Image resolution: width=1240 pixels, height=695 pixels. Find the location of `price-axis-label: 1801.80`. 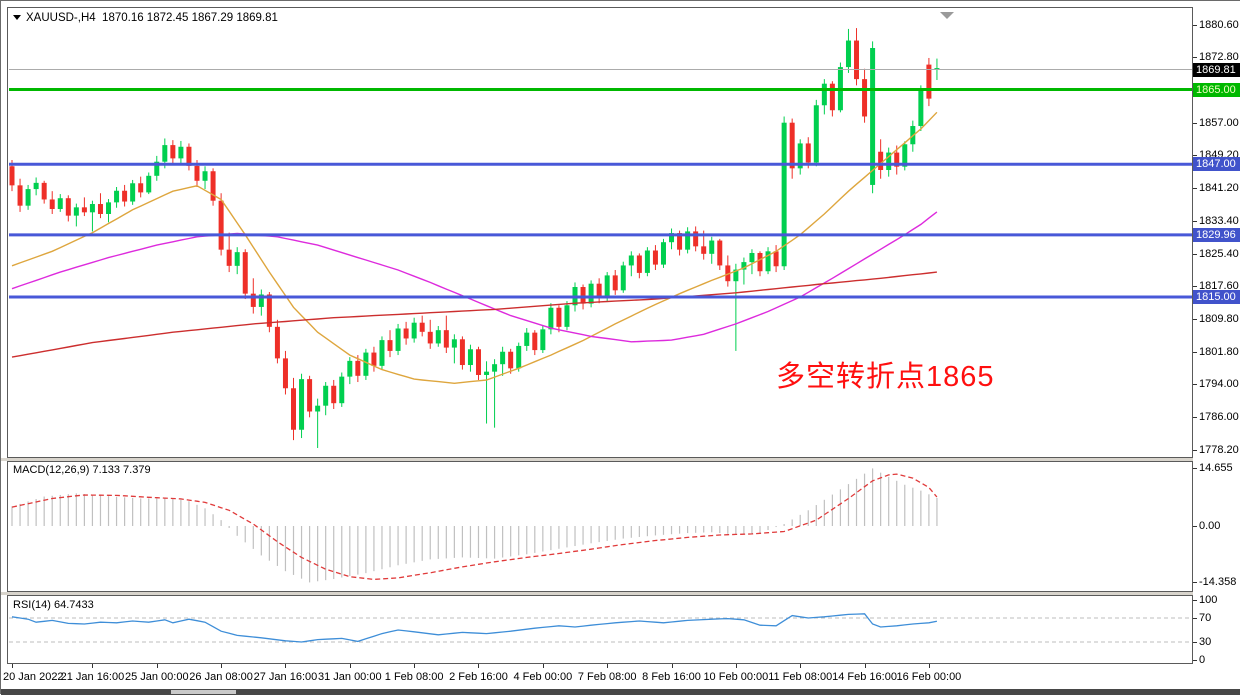

price-axis-label: 1801.80 is located at coordinates (1219, 351).